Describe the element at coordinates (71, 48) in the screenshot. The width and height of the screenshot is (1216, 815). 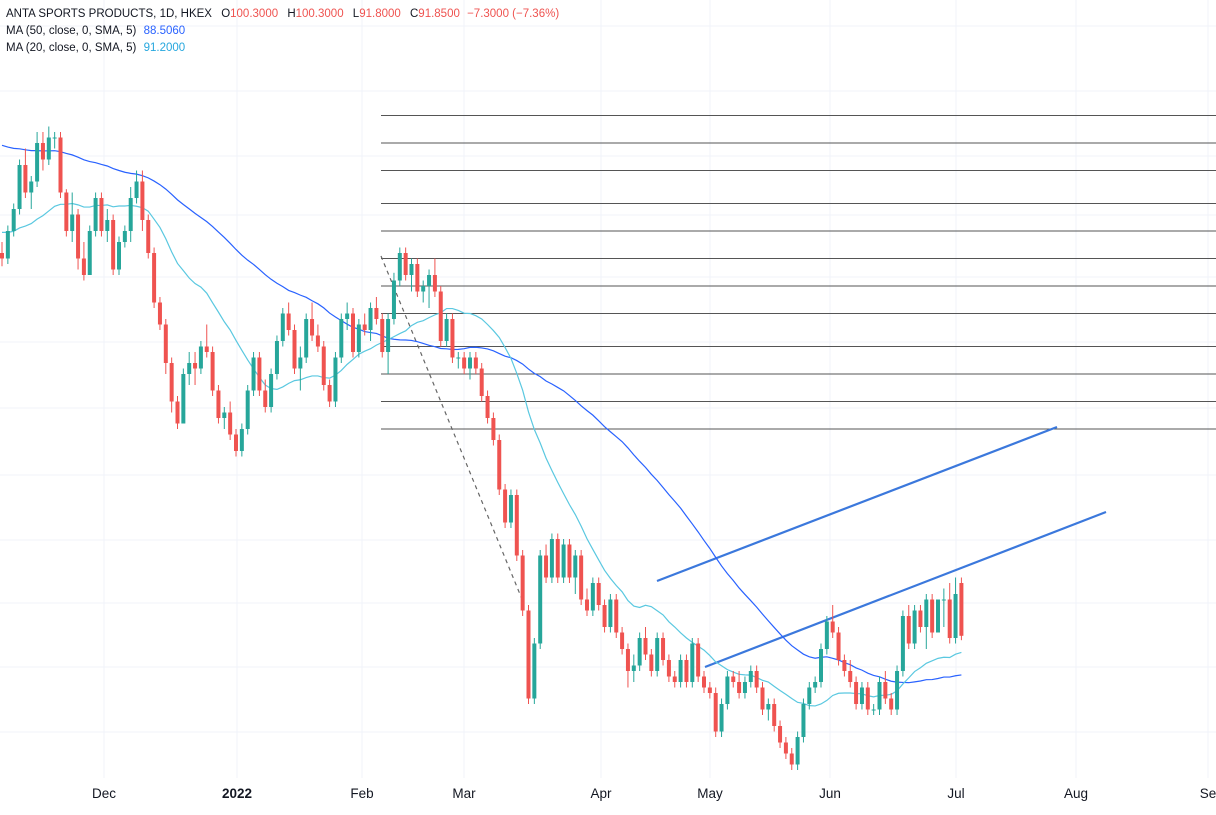
I see `ma20-label: MA (20, close, 0, SMA, 5)` at that location.